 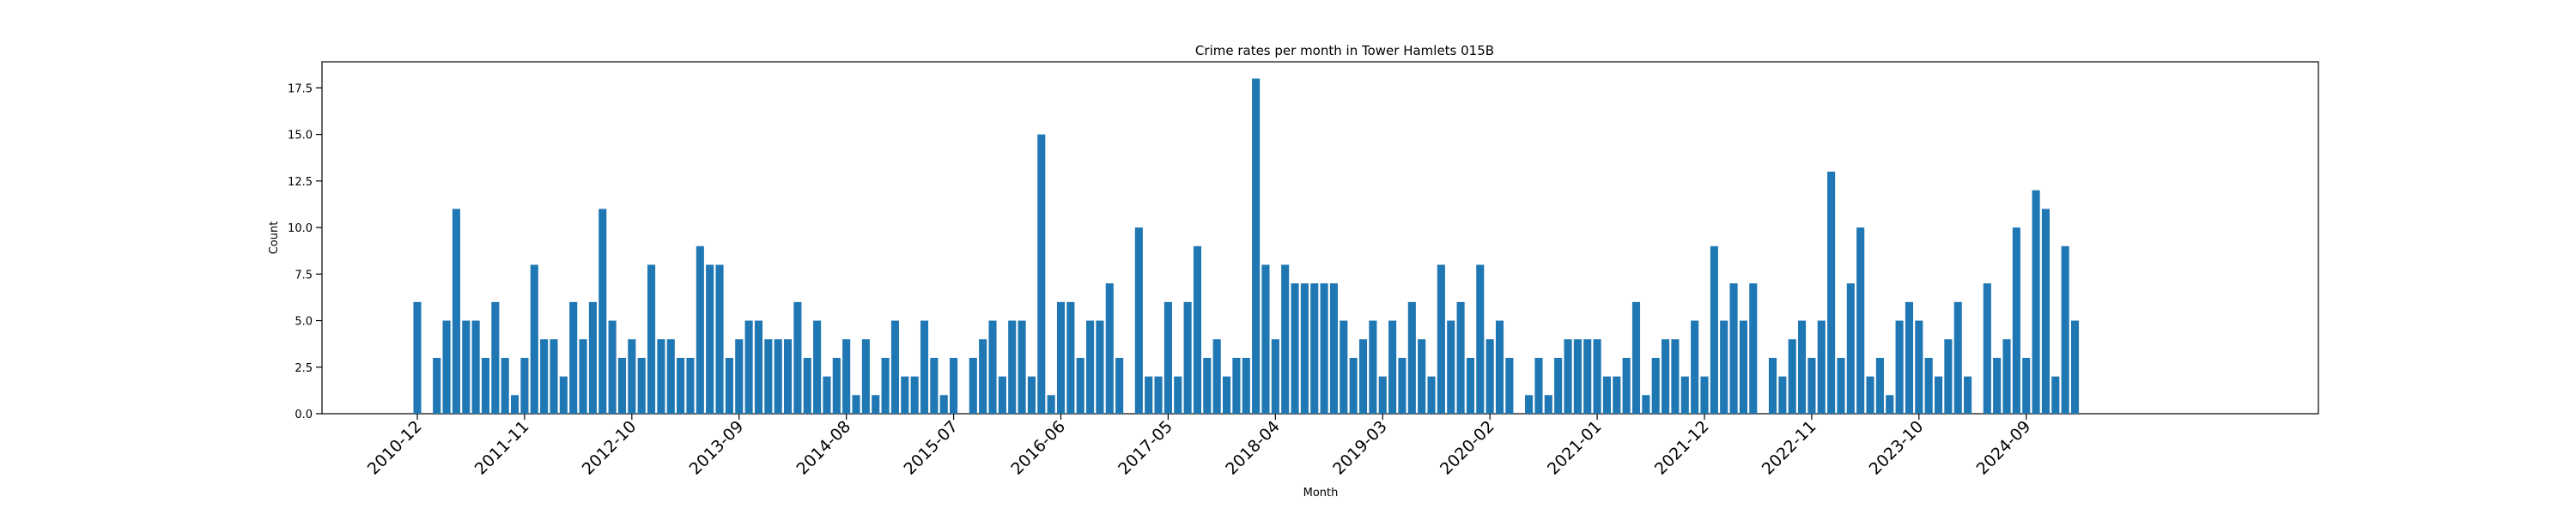 I want to click on x-tick-label: 2016-06, so click(x=1038, y=448).